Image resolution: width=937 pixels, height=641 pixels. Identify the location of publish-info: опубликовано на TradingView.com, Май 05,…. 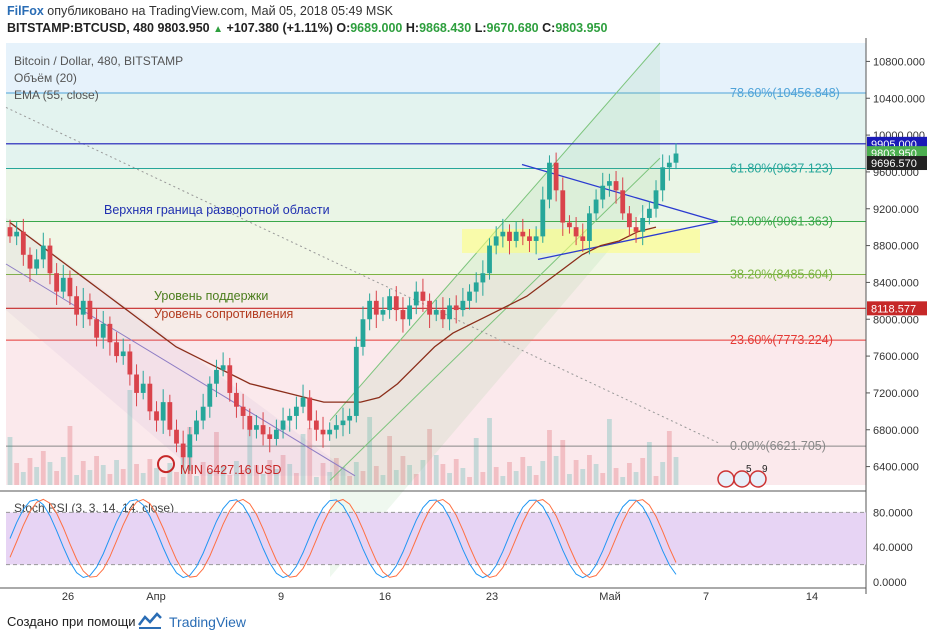
(220, 11).